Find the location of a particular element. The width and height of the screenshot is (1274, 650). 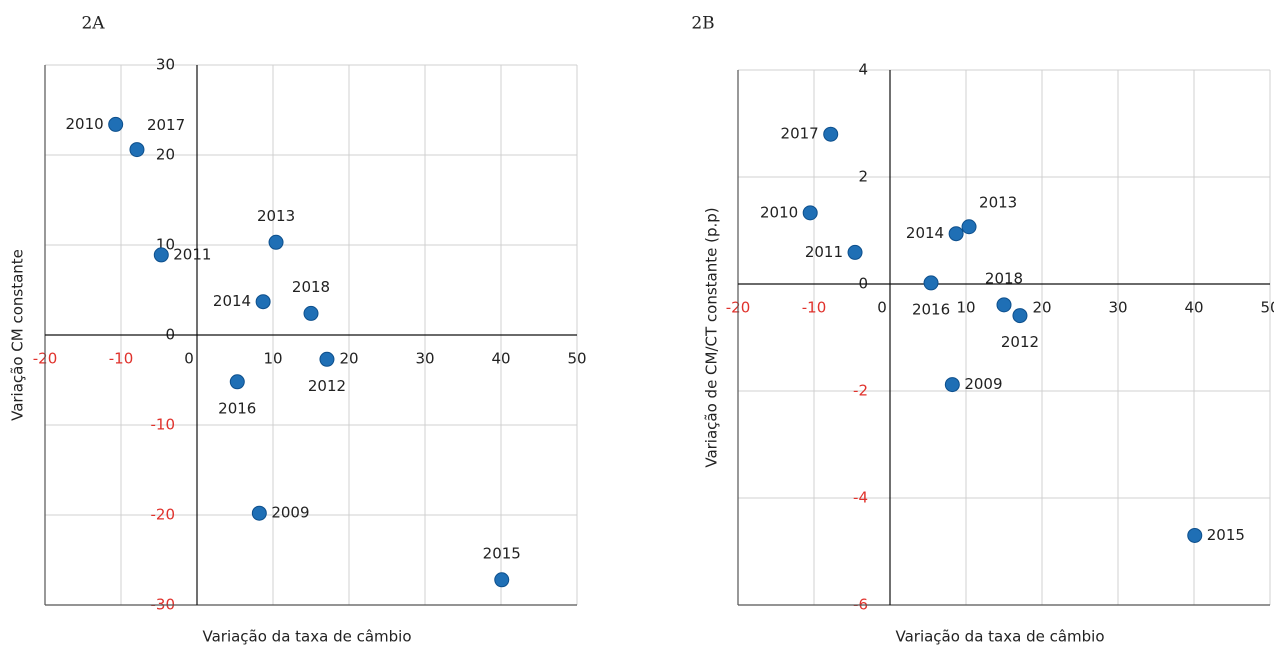

panel-label: 2A is located at coordinates (93, 24).